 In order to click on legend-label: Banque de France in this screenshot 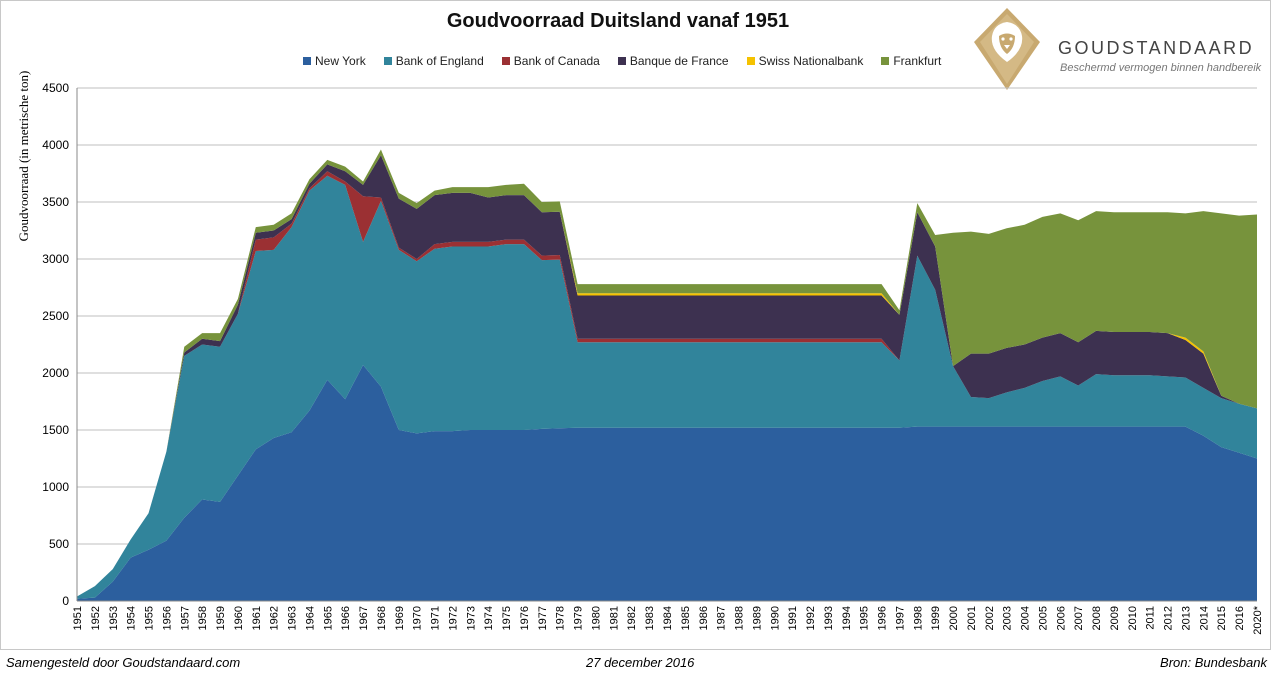, I will do `click(679, 61)`.